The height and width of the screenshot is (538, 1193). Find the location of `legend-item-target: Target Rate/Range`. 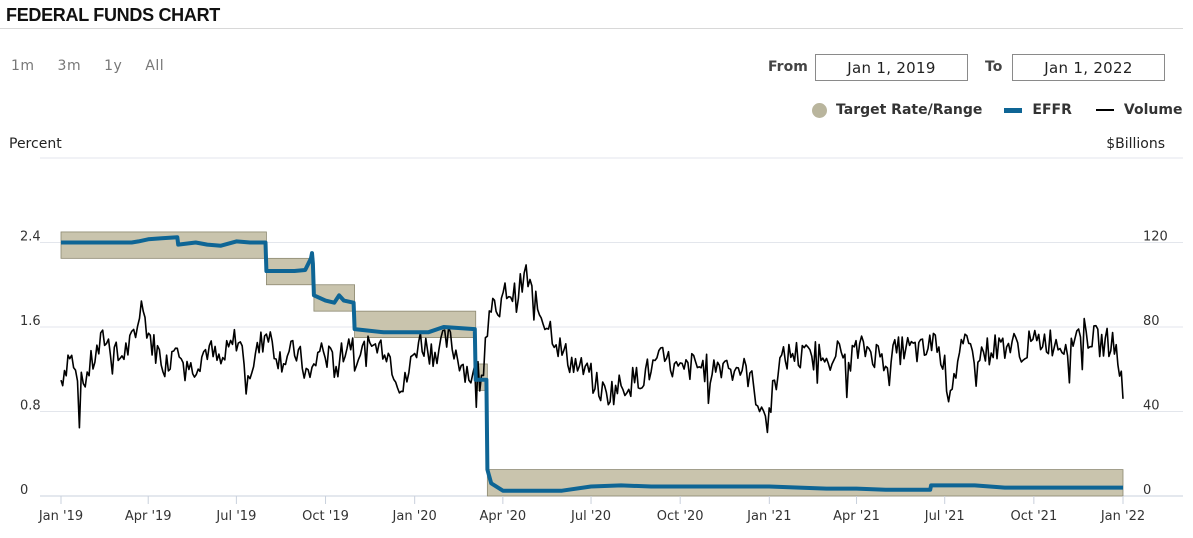

legend-item-target: Target Rate/Range is located at coordinates (897, 110).